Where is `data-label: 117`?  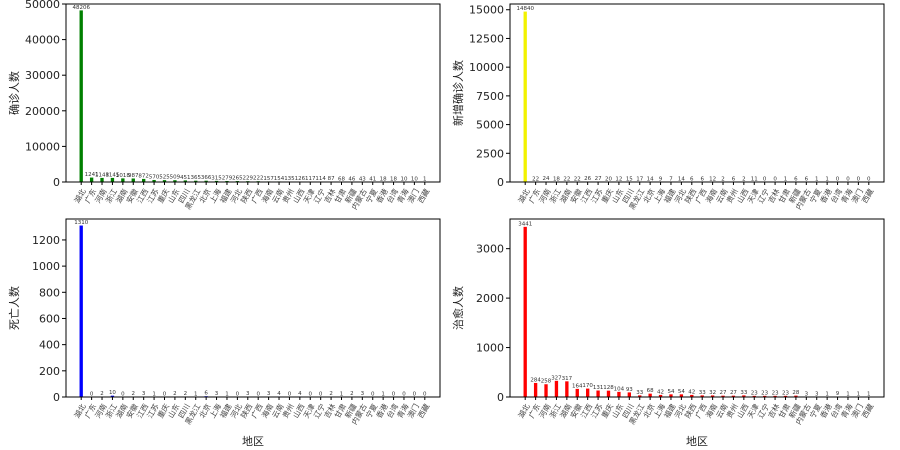
data-label: 117 is located at coordinates (310, 179).